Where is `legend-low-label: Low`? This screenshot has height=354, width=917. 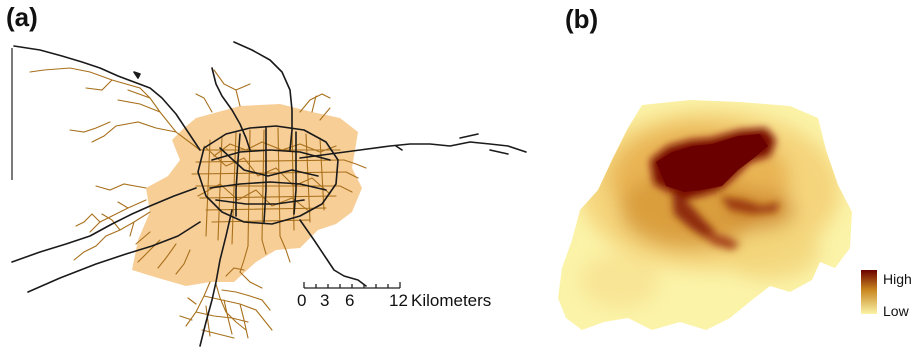 legend-low-label: Low is located at coordinates (896, 311).